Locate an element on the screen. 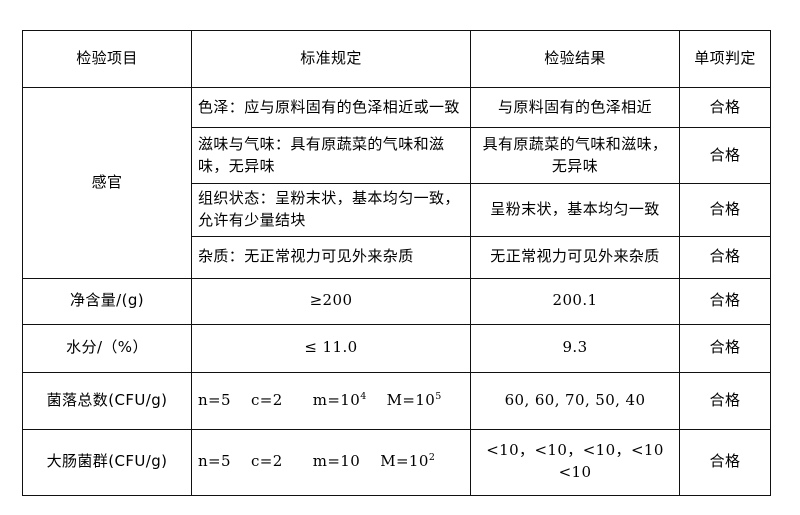 The image size is (800, 515). cell-standard-sensory-taste: 滋味与气味：具有原蔬菜的气味和滋味，无异味 is located at coordinates (331, 155).